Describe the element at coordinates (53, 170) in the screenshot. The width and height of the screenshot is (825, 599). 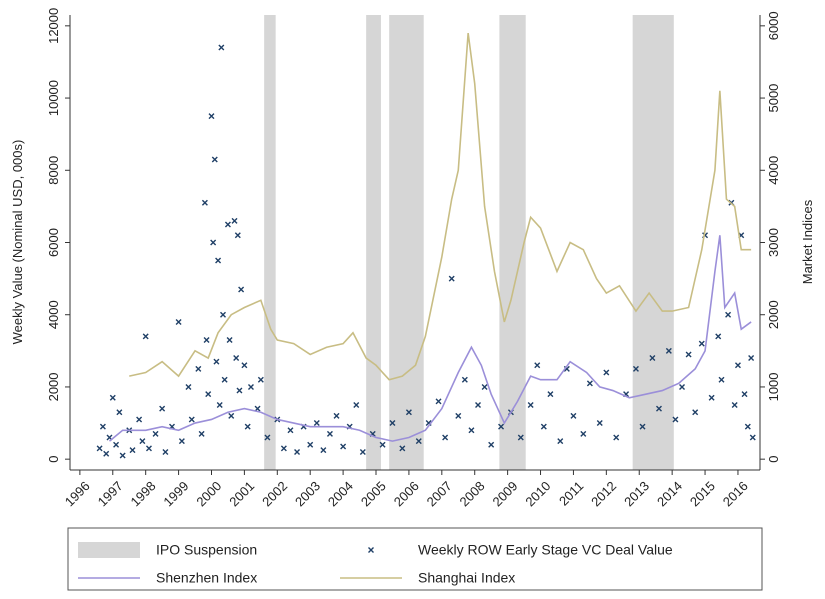
I see `y-tick-label: 8000` at that location.